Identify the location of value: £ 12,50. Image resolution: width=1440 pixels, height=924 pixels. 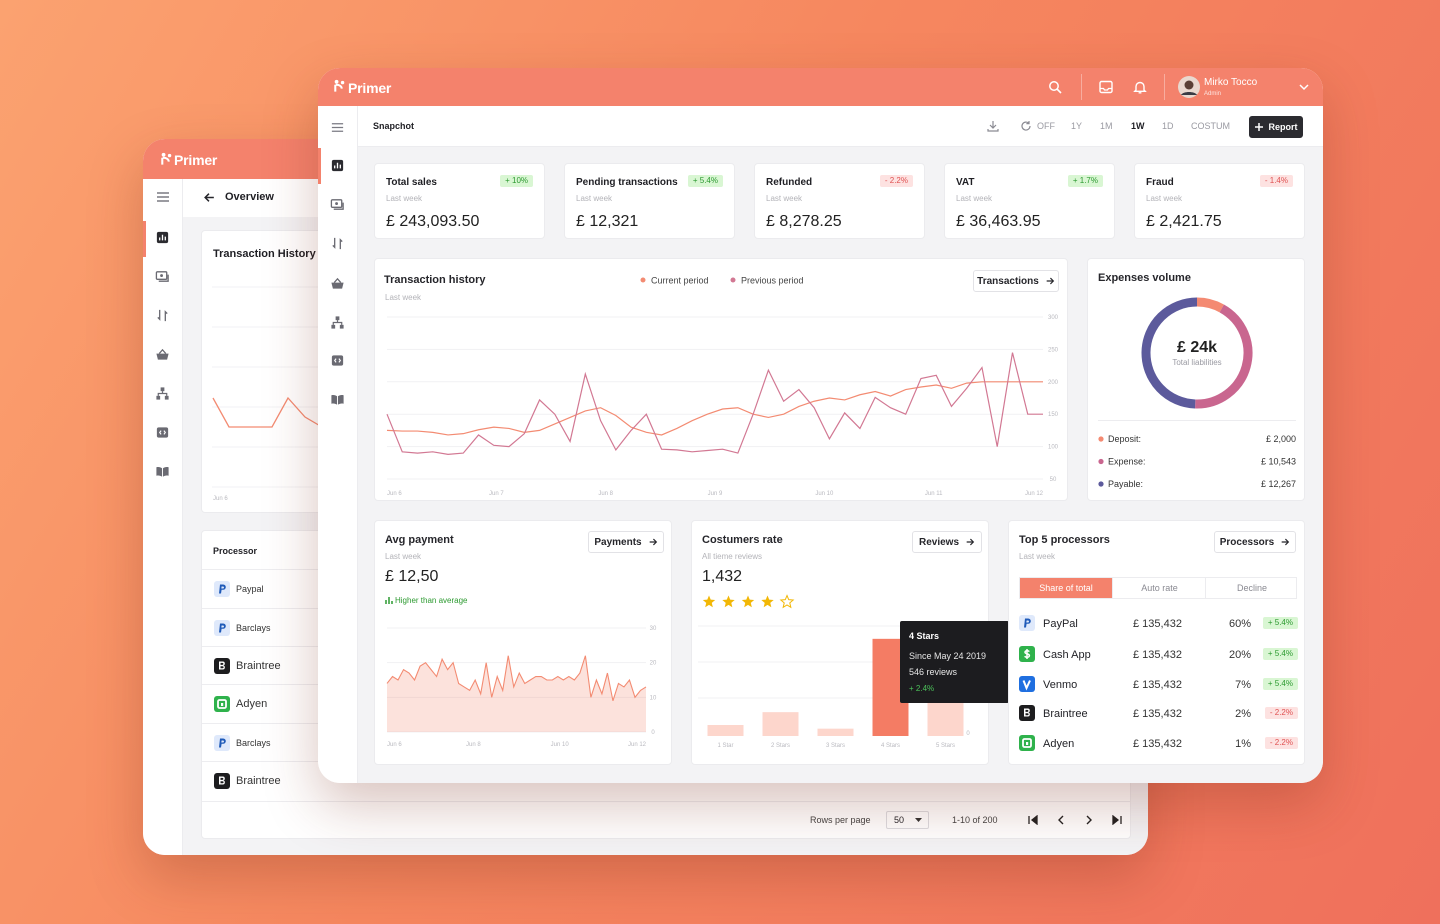
(412, 576).